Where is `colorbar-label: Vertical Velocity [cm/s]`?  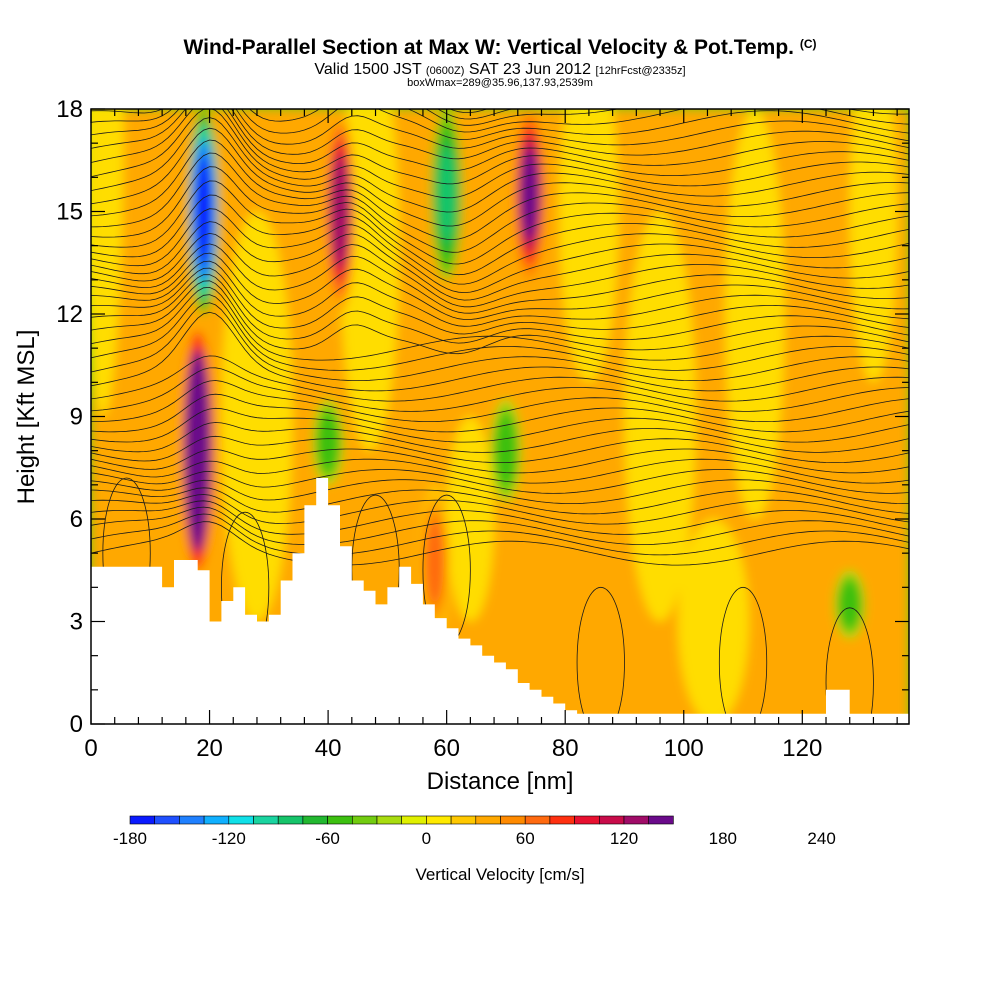
colorbar-label: Vertical Velocity [cm/s] is located at coordinates (499, 874).